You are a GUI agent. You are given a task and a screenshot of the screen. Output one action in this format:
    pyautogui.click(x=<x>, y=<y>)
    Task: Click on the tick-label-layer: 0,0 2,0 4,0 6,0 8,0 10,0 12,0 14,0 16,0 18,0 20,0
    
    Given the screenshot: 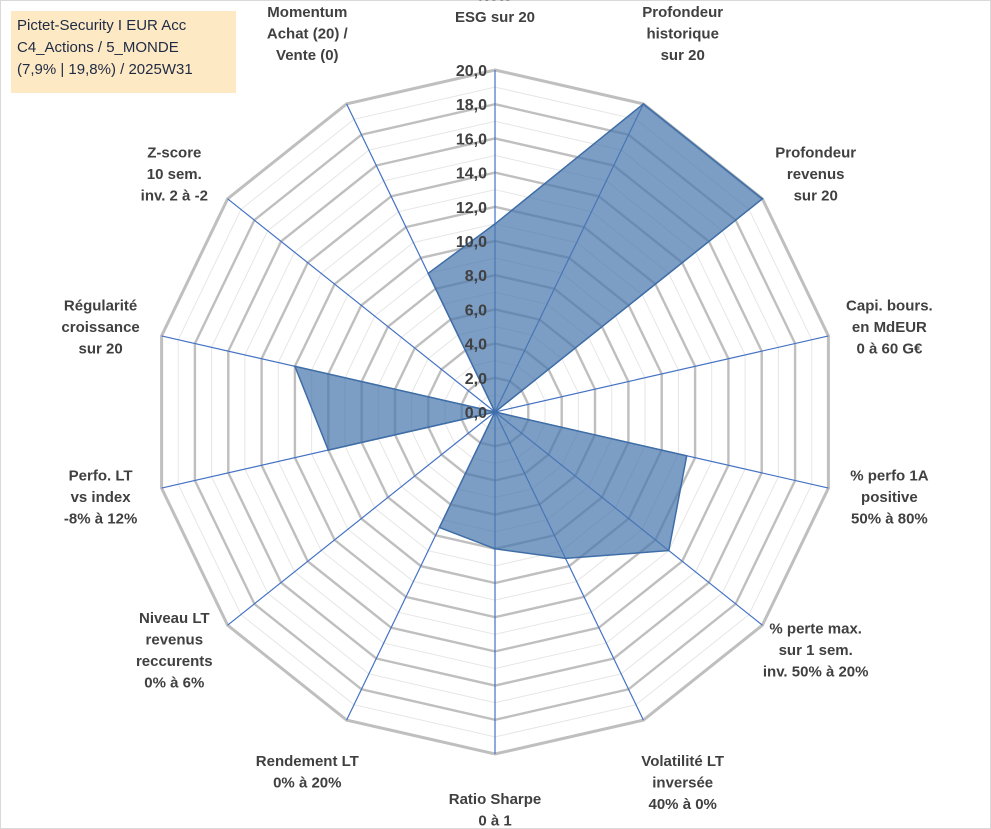 What is the action you would take?
    pyautogui.click(x=471, y=242)
    